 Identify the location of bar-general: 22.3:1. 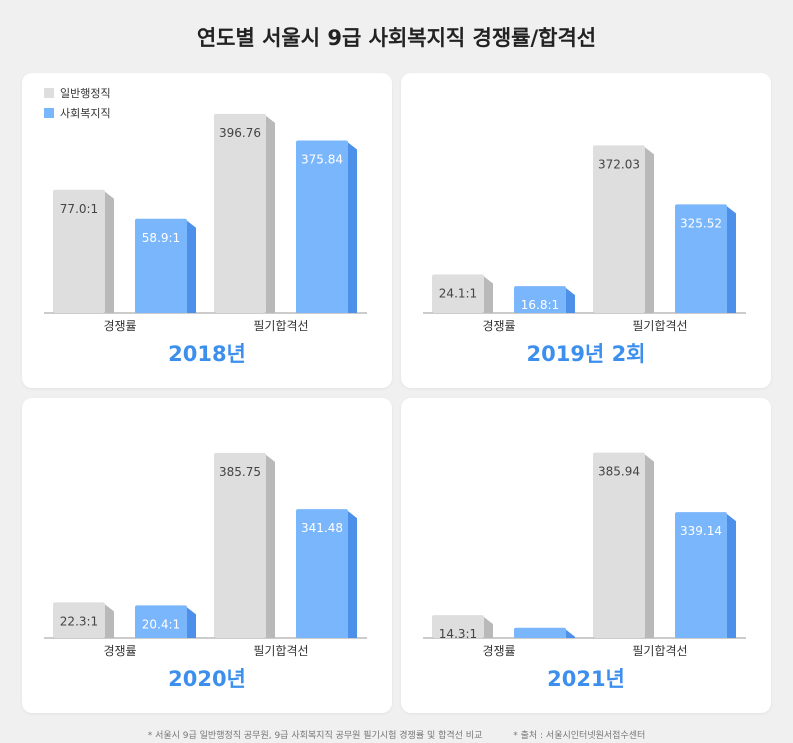
(83, 620).